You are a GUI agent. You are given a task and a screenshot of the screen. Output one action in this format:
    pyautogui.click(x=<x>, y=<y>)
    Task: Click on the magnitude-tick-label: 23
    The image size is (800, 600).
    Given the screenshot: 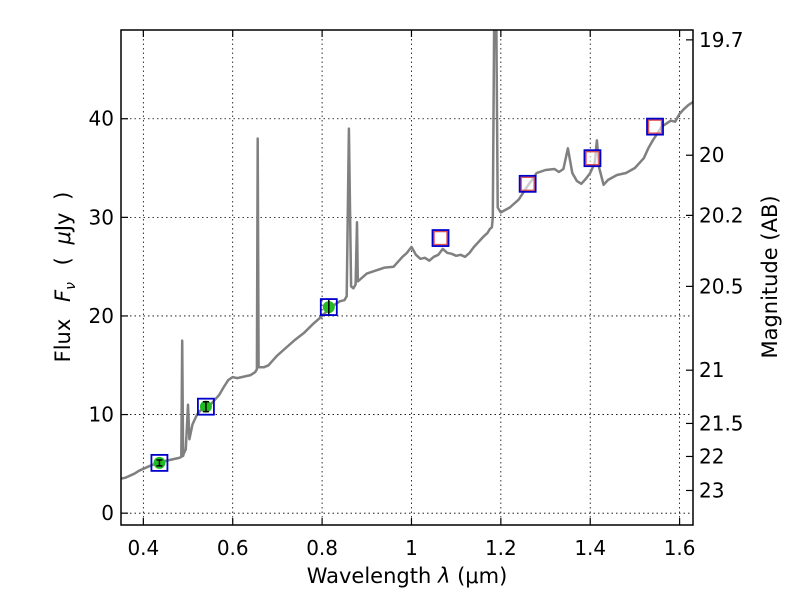 What is the action you would take?
    pyautogui.click(x=711, y=490)
    